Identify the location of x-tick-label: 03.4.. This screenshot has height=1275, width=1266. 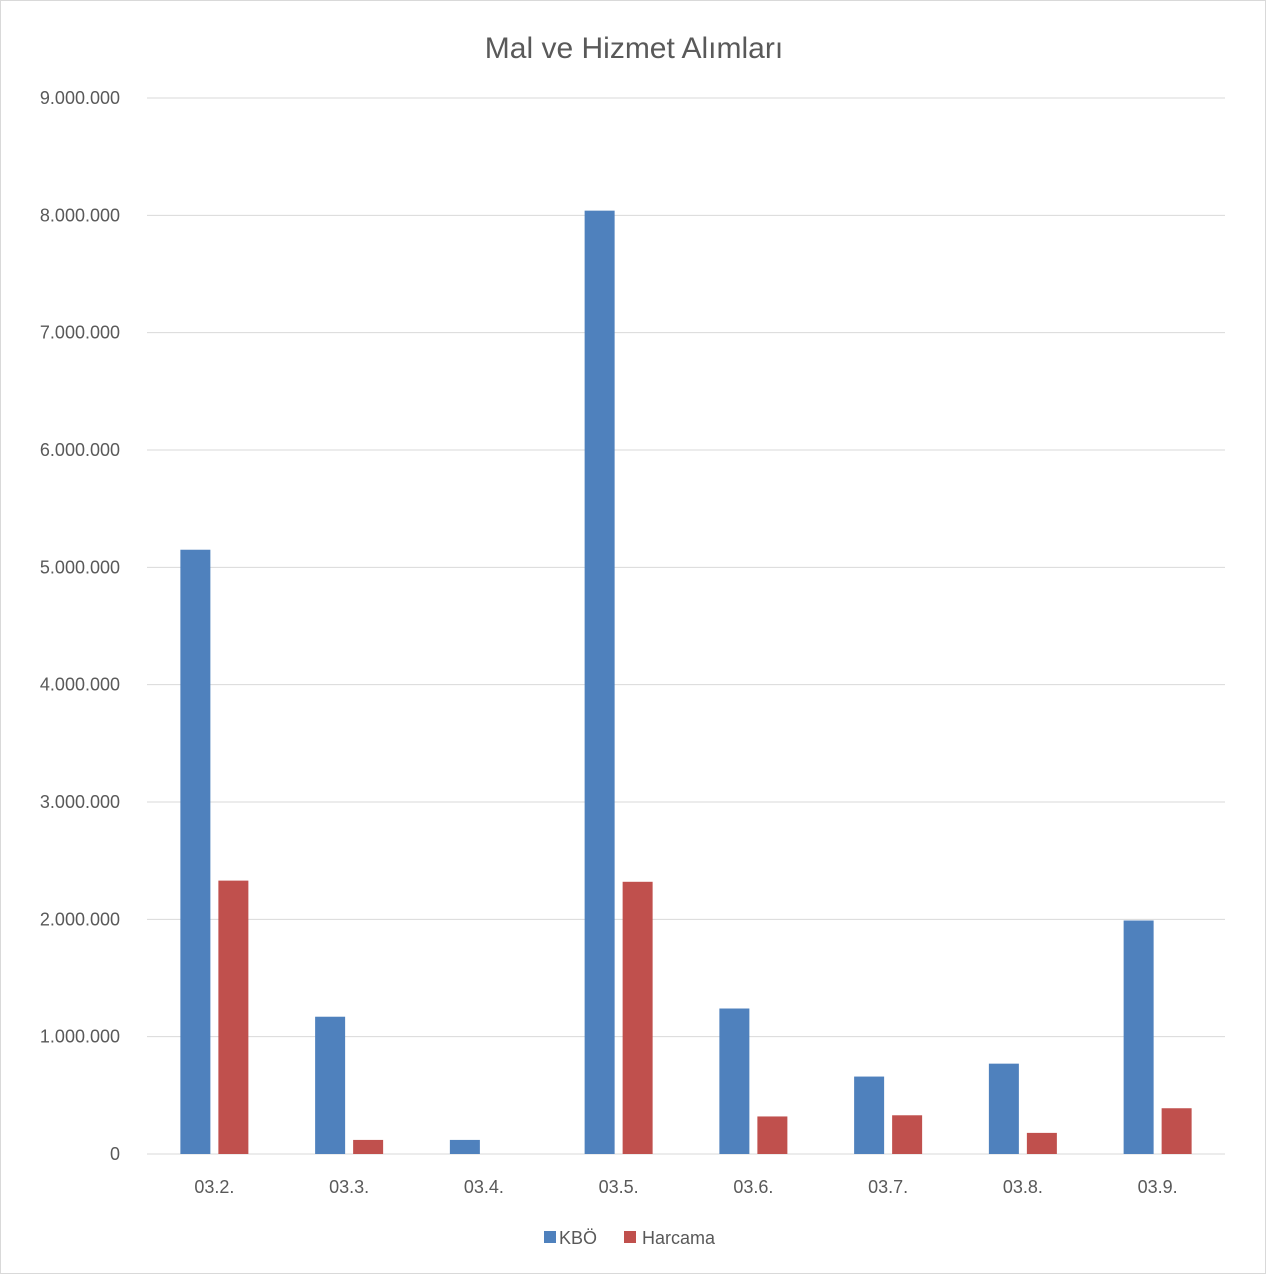
(484, 1187).